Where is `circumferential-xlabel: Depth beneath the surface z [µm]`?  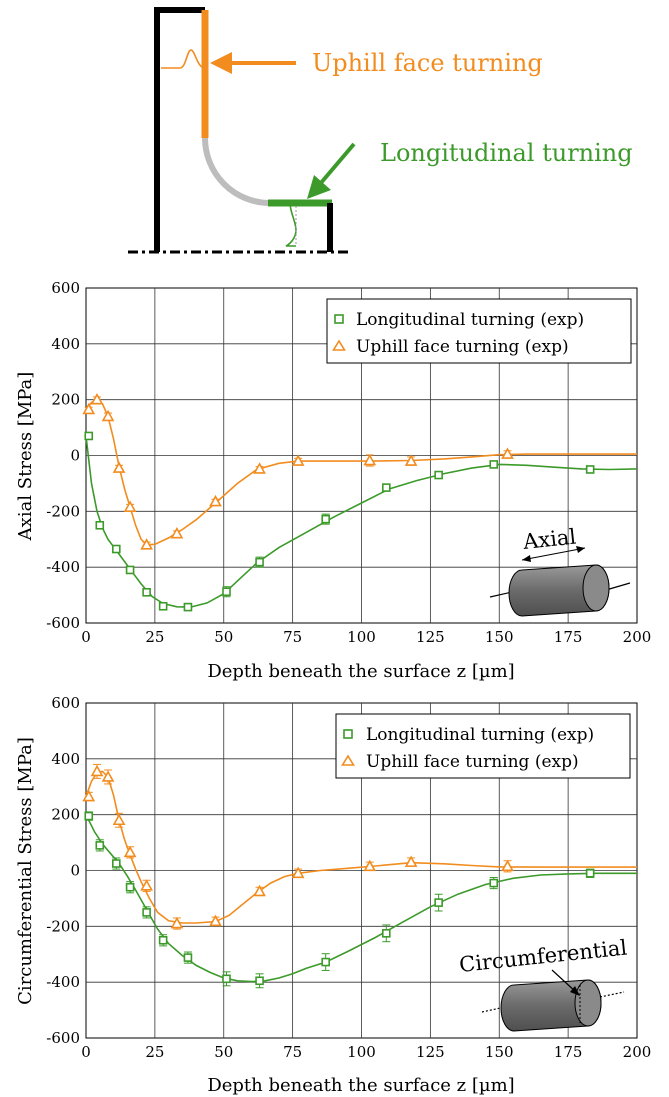 circumferential-xlabel: Depth beneath the surface z [µm] is located at coordinates (360, 1085).